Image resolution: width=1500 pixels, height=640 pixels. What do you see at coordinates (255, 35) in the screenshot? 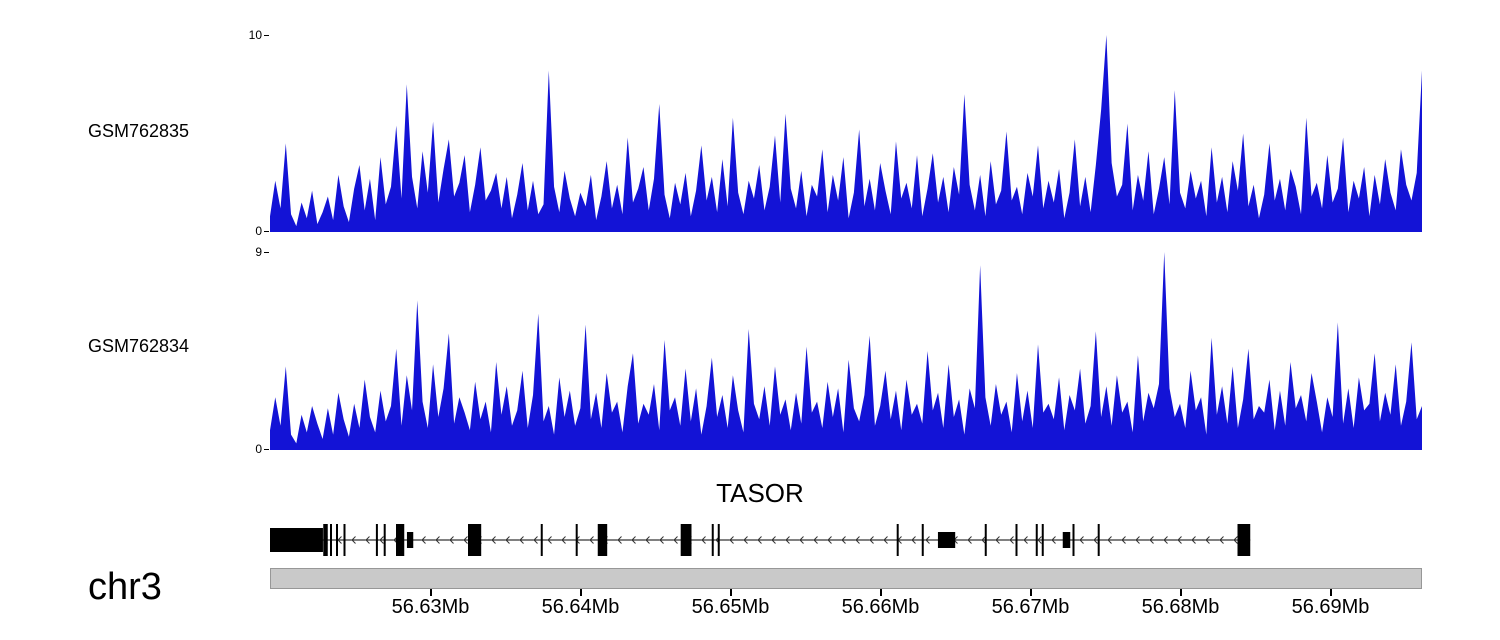
I see `y-axis-max-label-track1: 10` at bounding box center [255, 35].